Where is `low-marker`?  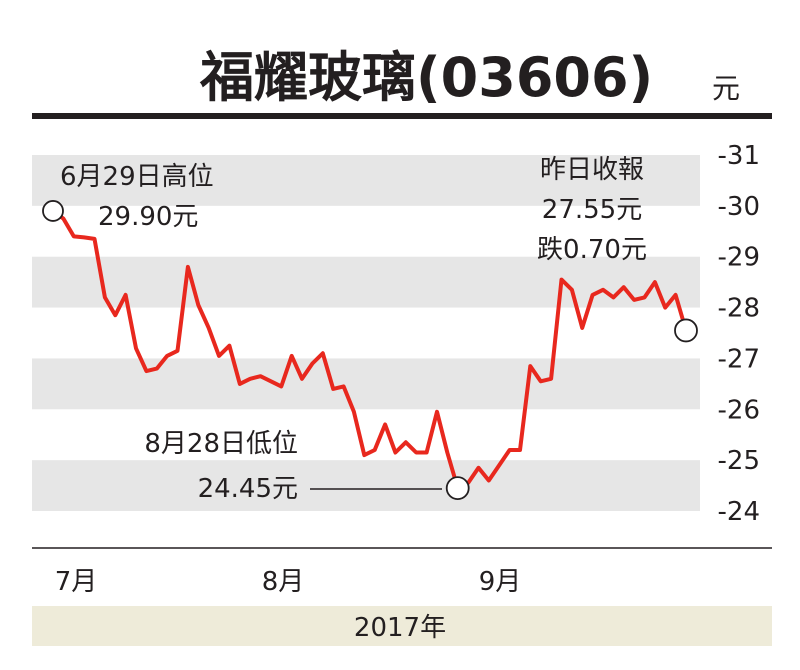 low-marker is located at coordinates (457, 488).